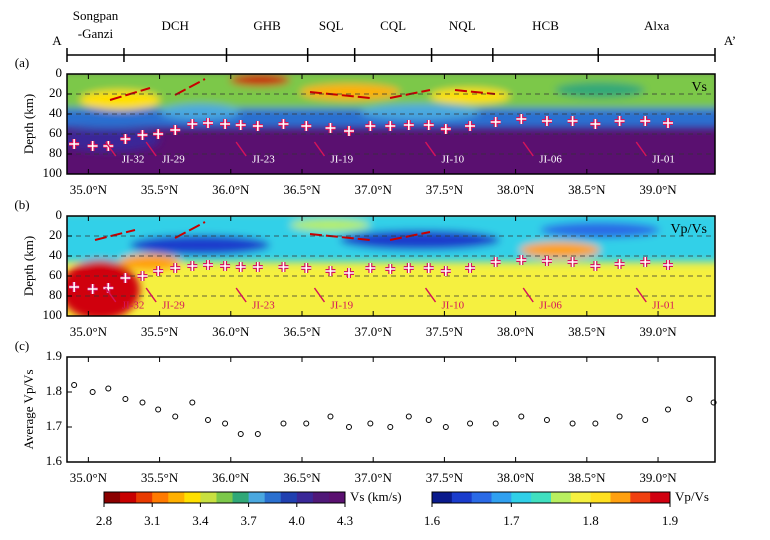  Describe the element at coordinates (663, 306) in the screenshot. I see `station-label: JI-01` at that location.